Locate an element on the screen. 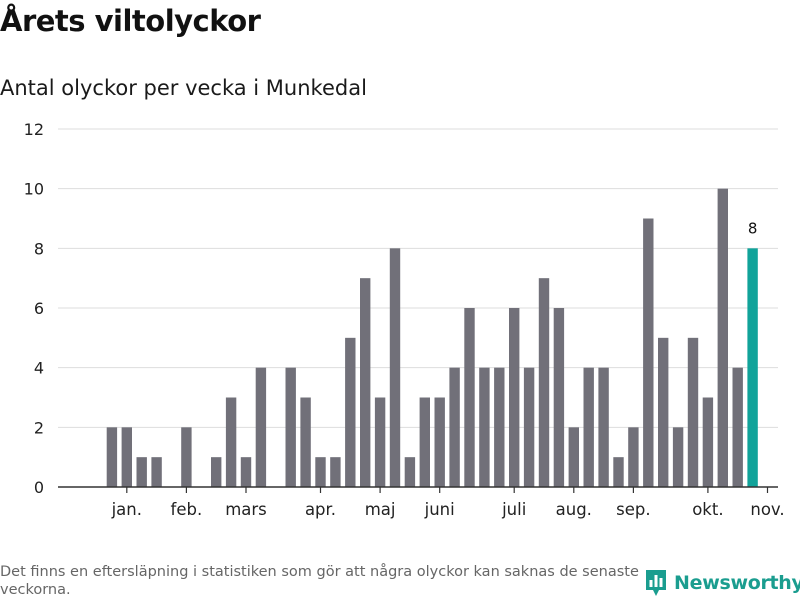 The image size is (800, 600). y-tick-label: 8 is located at coordinates (39, 248).